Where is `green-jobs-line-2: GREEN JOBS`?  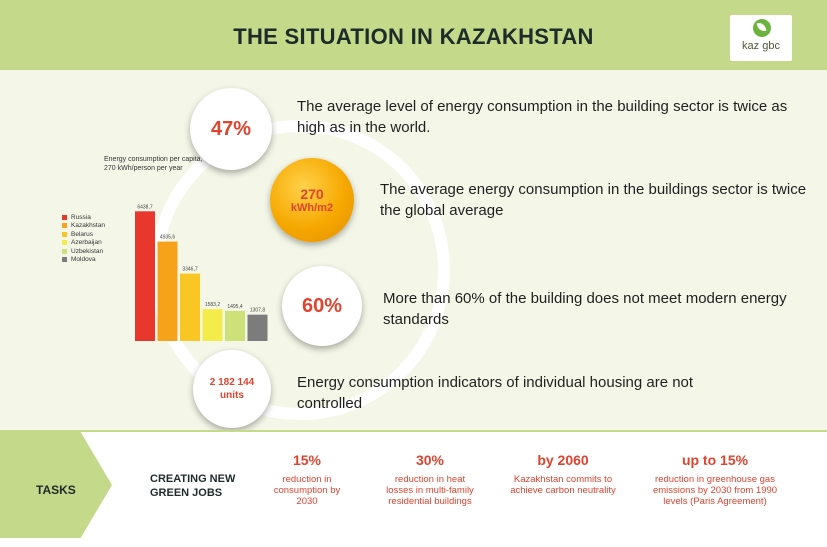 green-jobs-line-2: GREEN JOBS is located at coordinates (186, 493).